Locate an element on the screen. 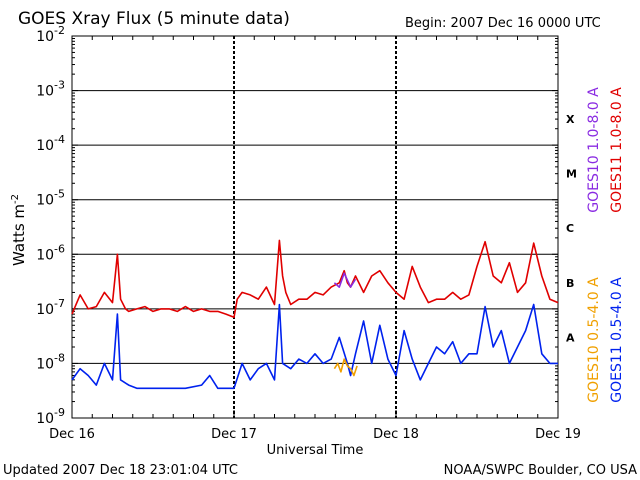 This screenshot has height=480, width=640. x-tick-label: Dec 19 is located at coordinates (558, 434).